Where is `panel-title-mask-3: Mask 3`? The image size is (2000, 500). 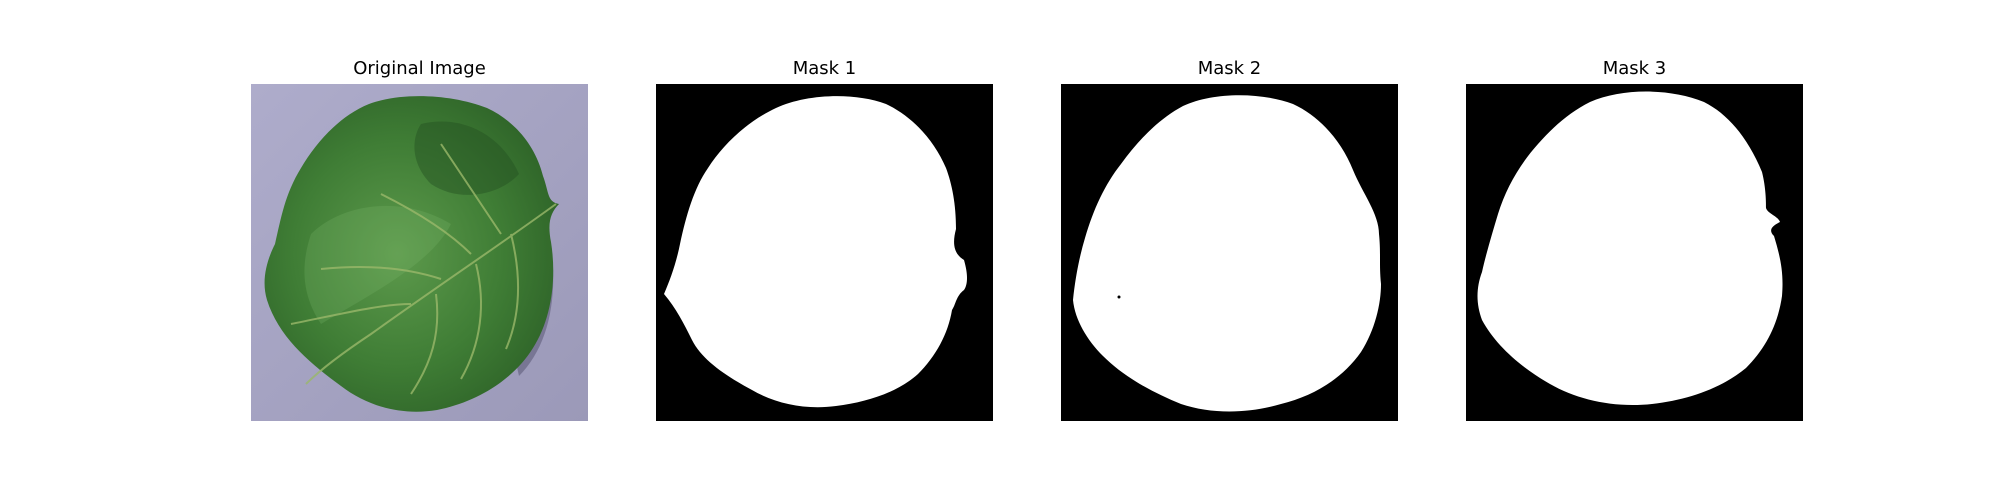
panel-title-mask-3: Mask 3 is located at coordinates (1634, 68).